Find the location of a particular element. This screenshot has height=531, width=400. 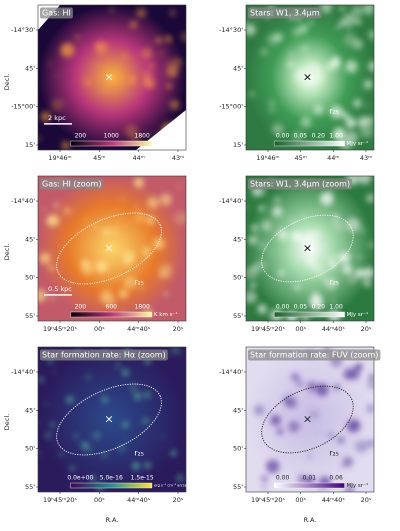

colorbar-tick-label: 1800 is located at coordinates (142, 136).